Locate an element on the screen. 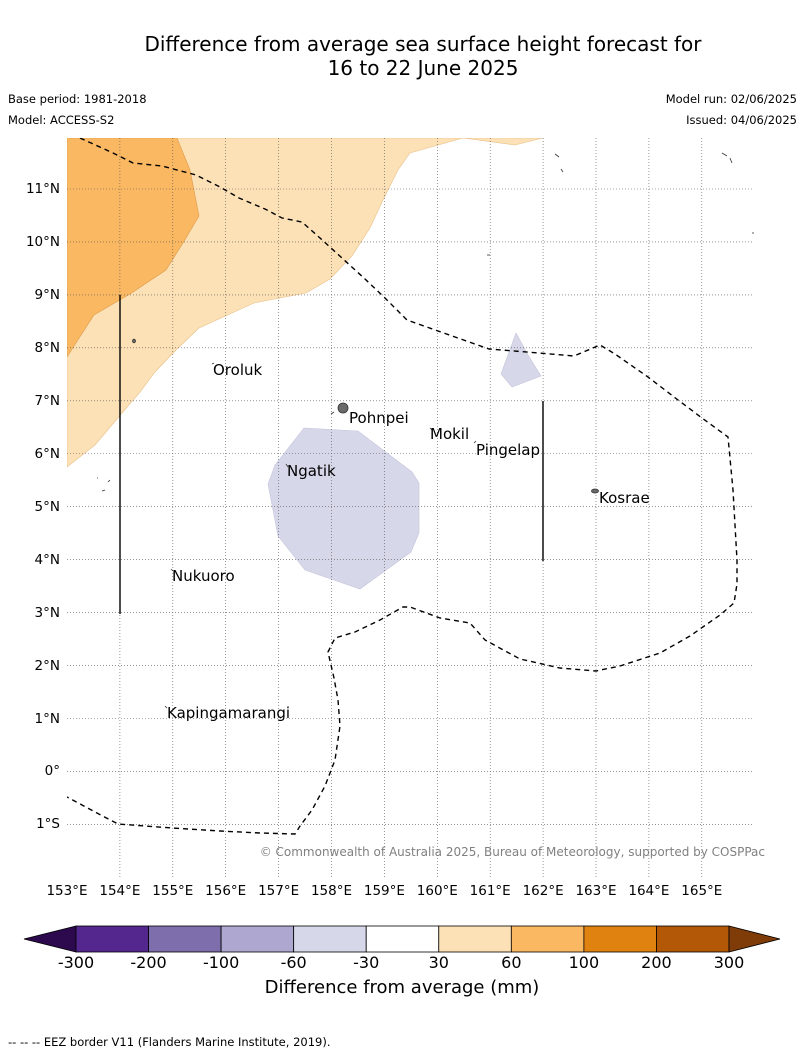  latitude-label: 1°S is located at coordinates (48, 824).